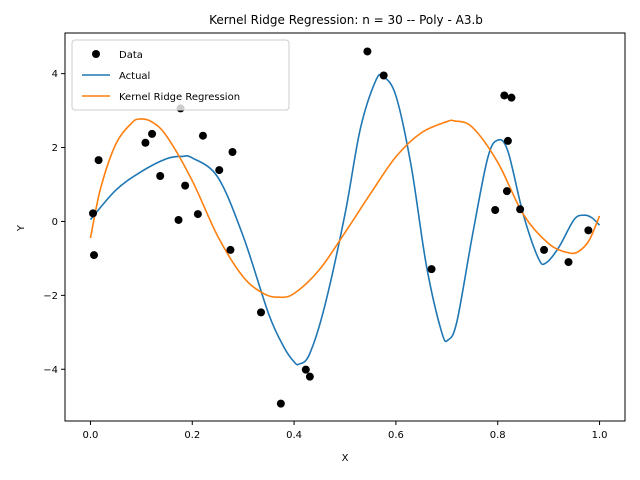 The height and width of the screenshot is (480, 640). I want to click on x-tick-label: 0.8, so click(498, 435).